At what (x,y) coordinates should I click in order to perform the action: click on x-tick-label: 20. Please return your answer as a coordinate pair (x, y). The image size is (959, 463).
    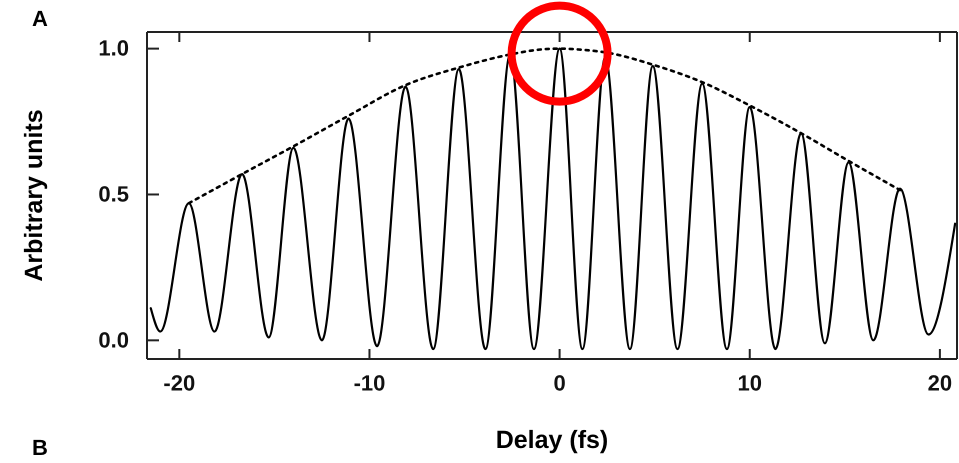
    Looking at the image, I should click on (940, 383).